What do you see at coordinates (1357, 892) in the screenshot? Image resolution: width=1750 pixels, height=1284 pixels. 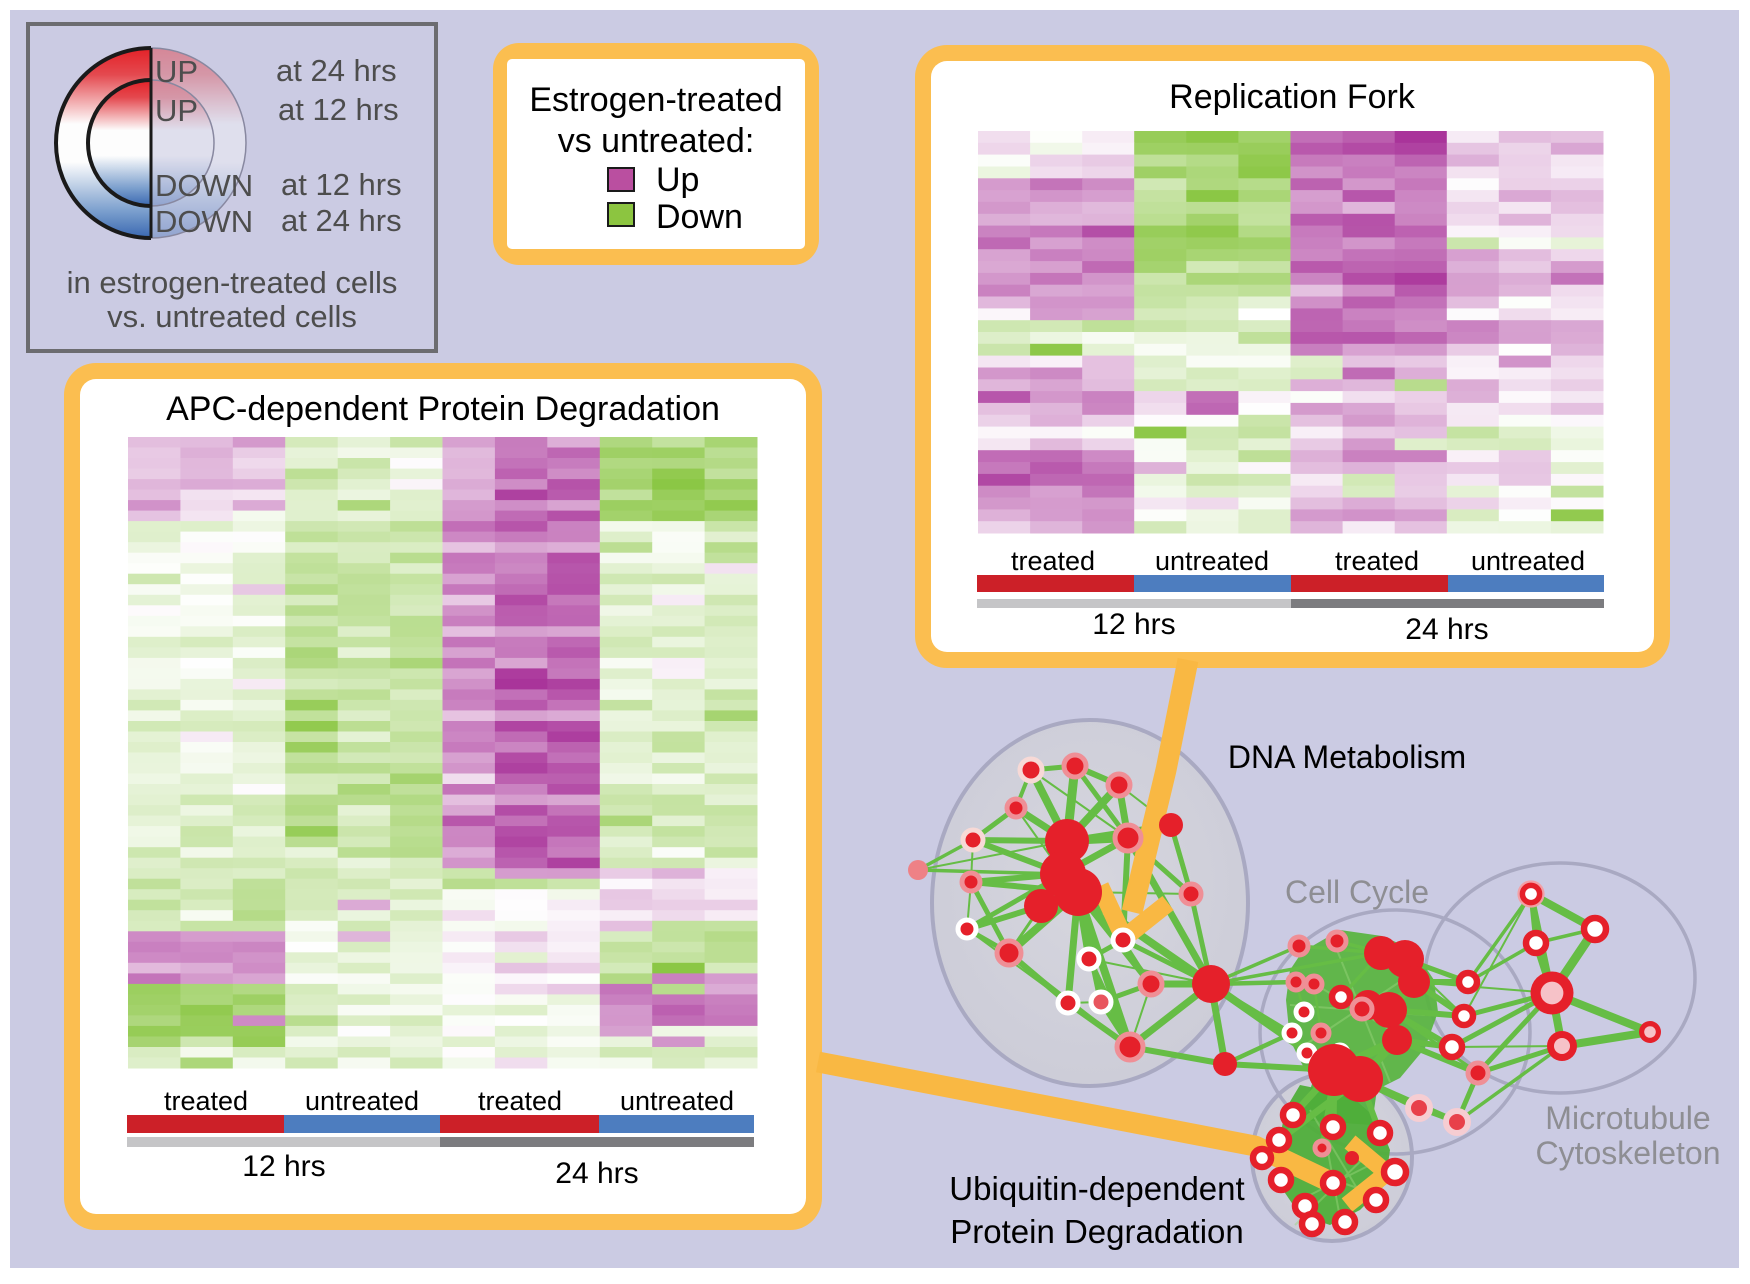 I see `svg-text: Cell Cycle` at bounding box center [1357, 892].